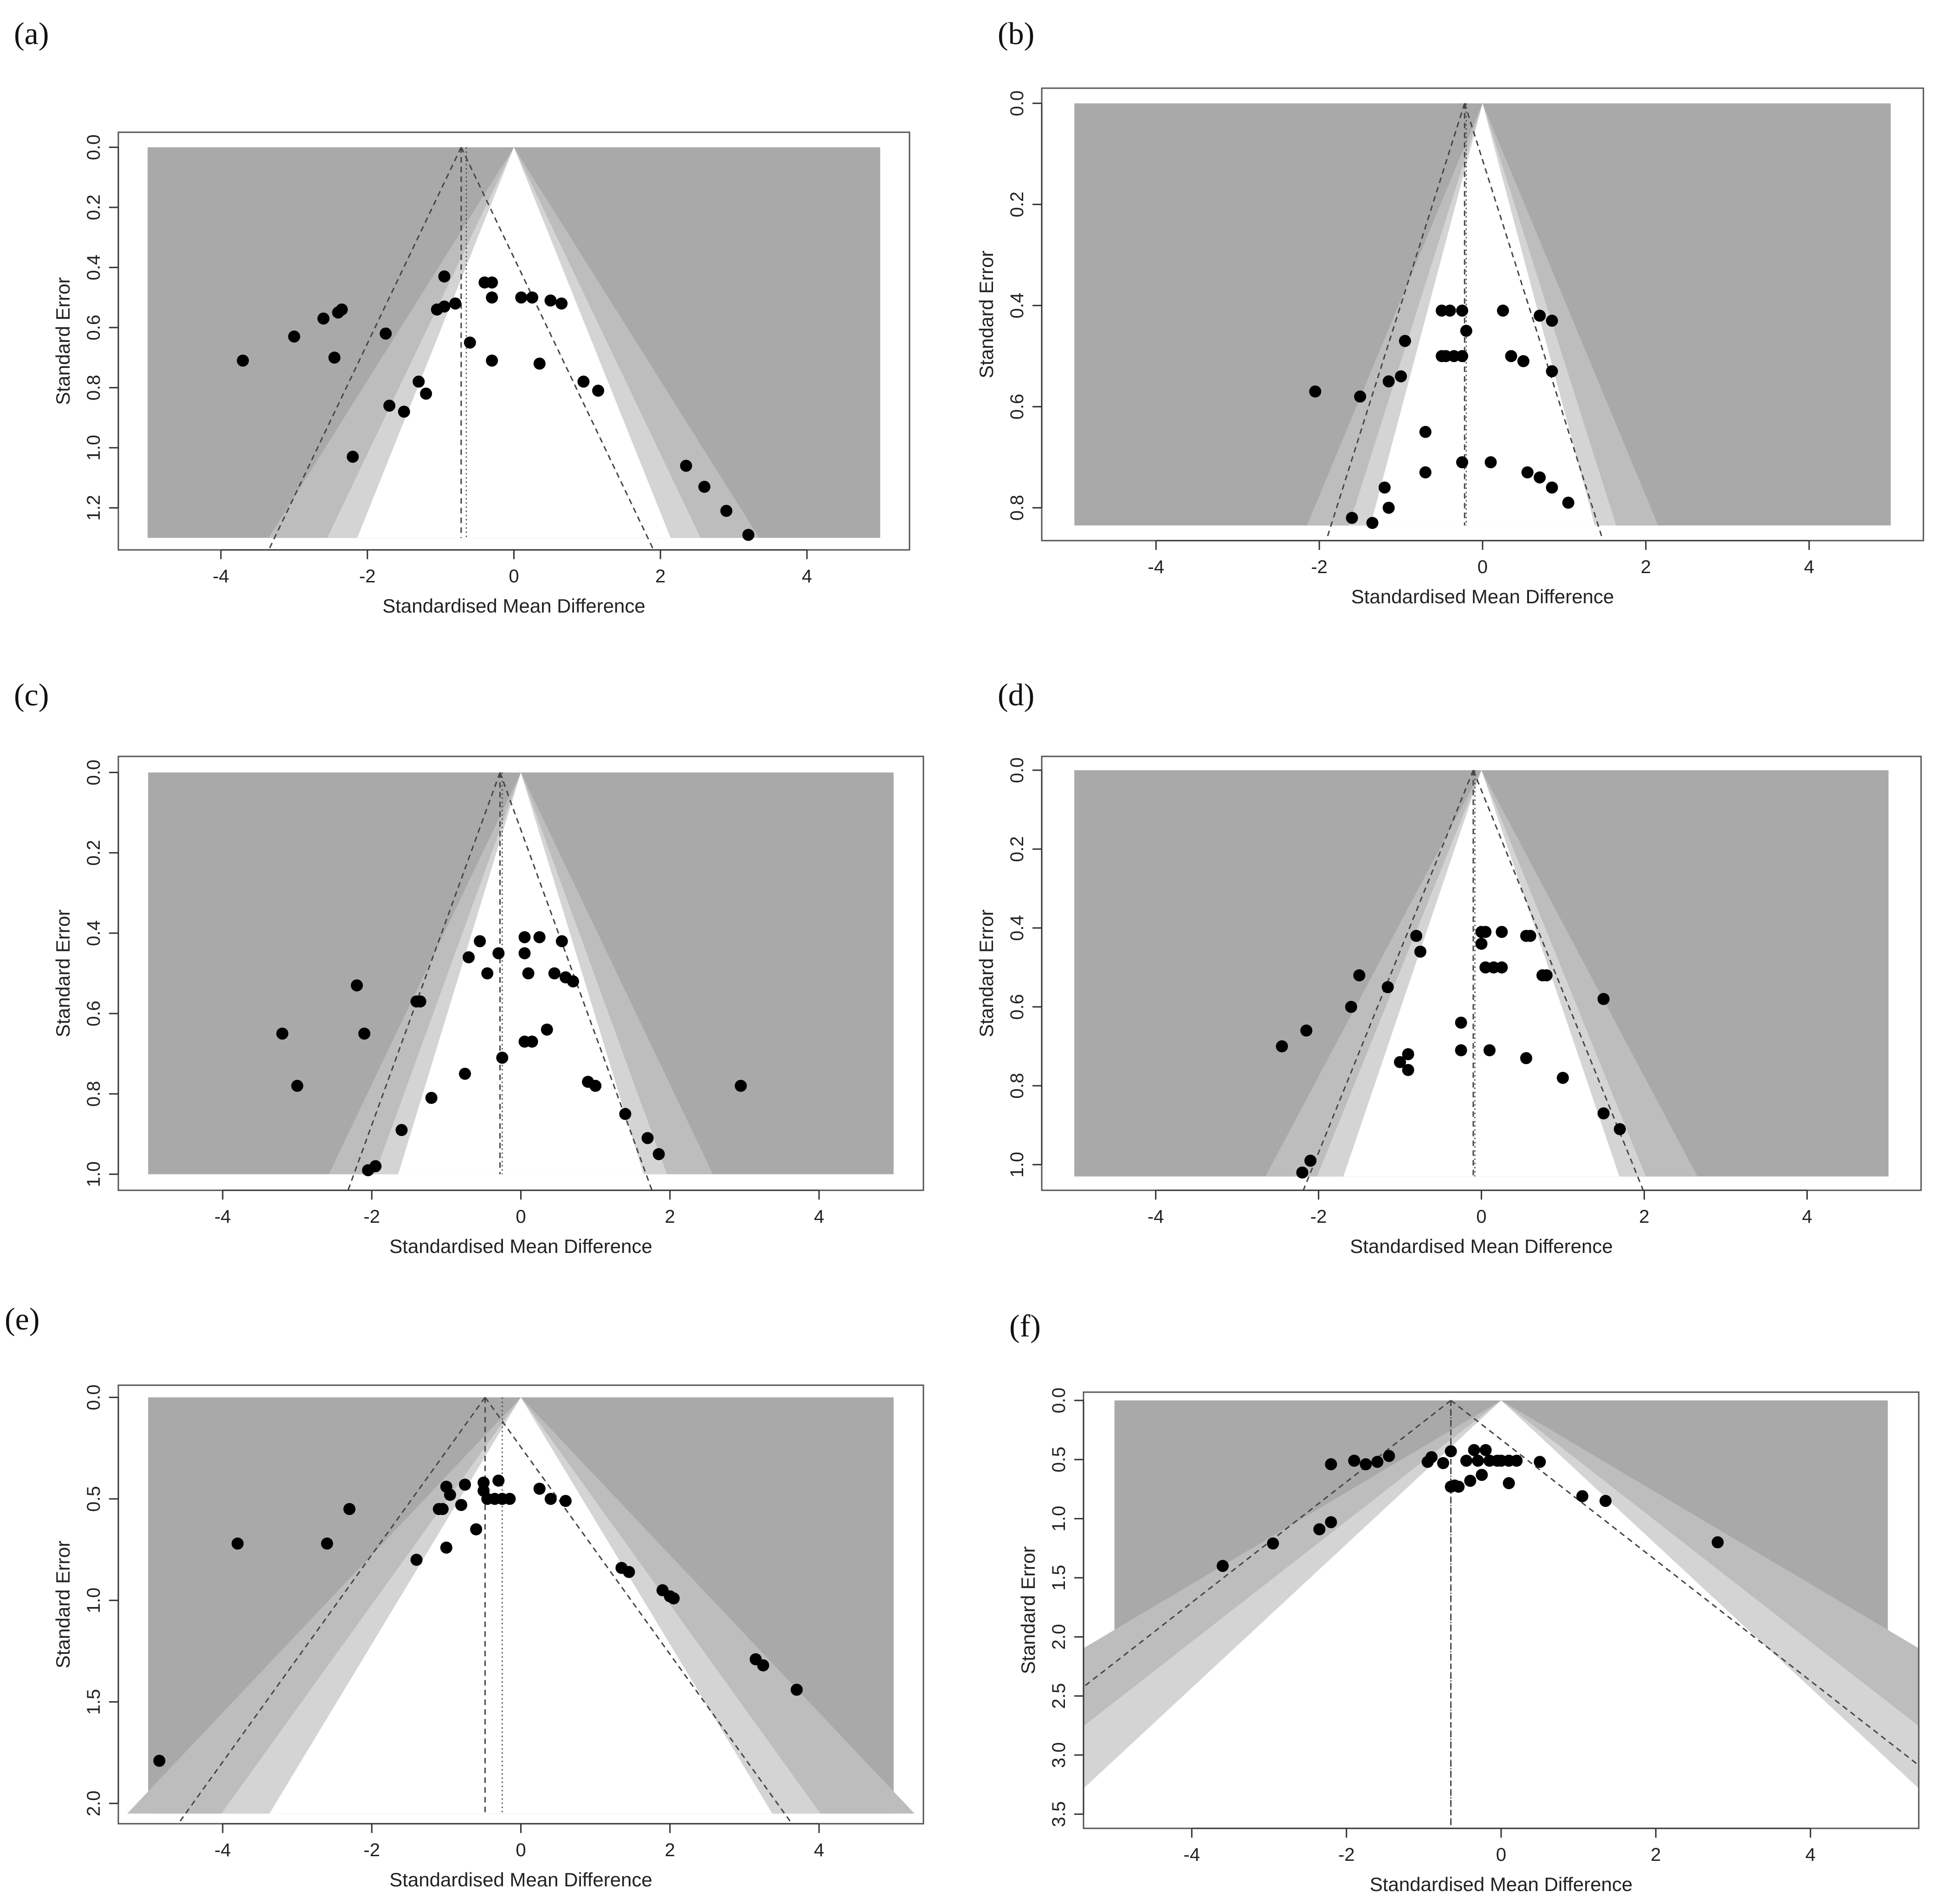 The image size is (1935, 1904). What do you see at coordinates (1482, 322) in the screenshot?
I see `contour-regions` at bounding box center [1482, 322].